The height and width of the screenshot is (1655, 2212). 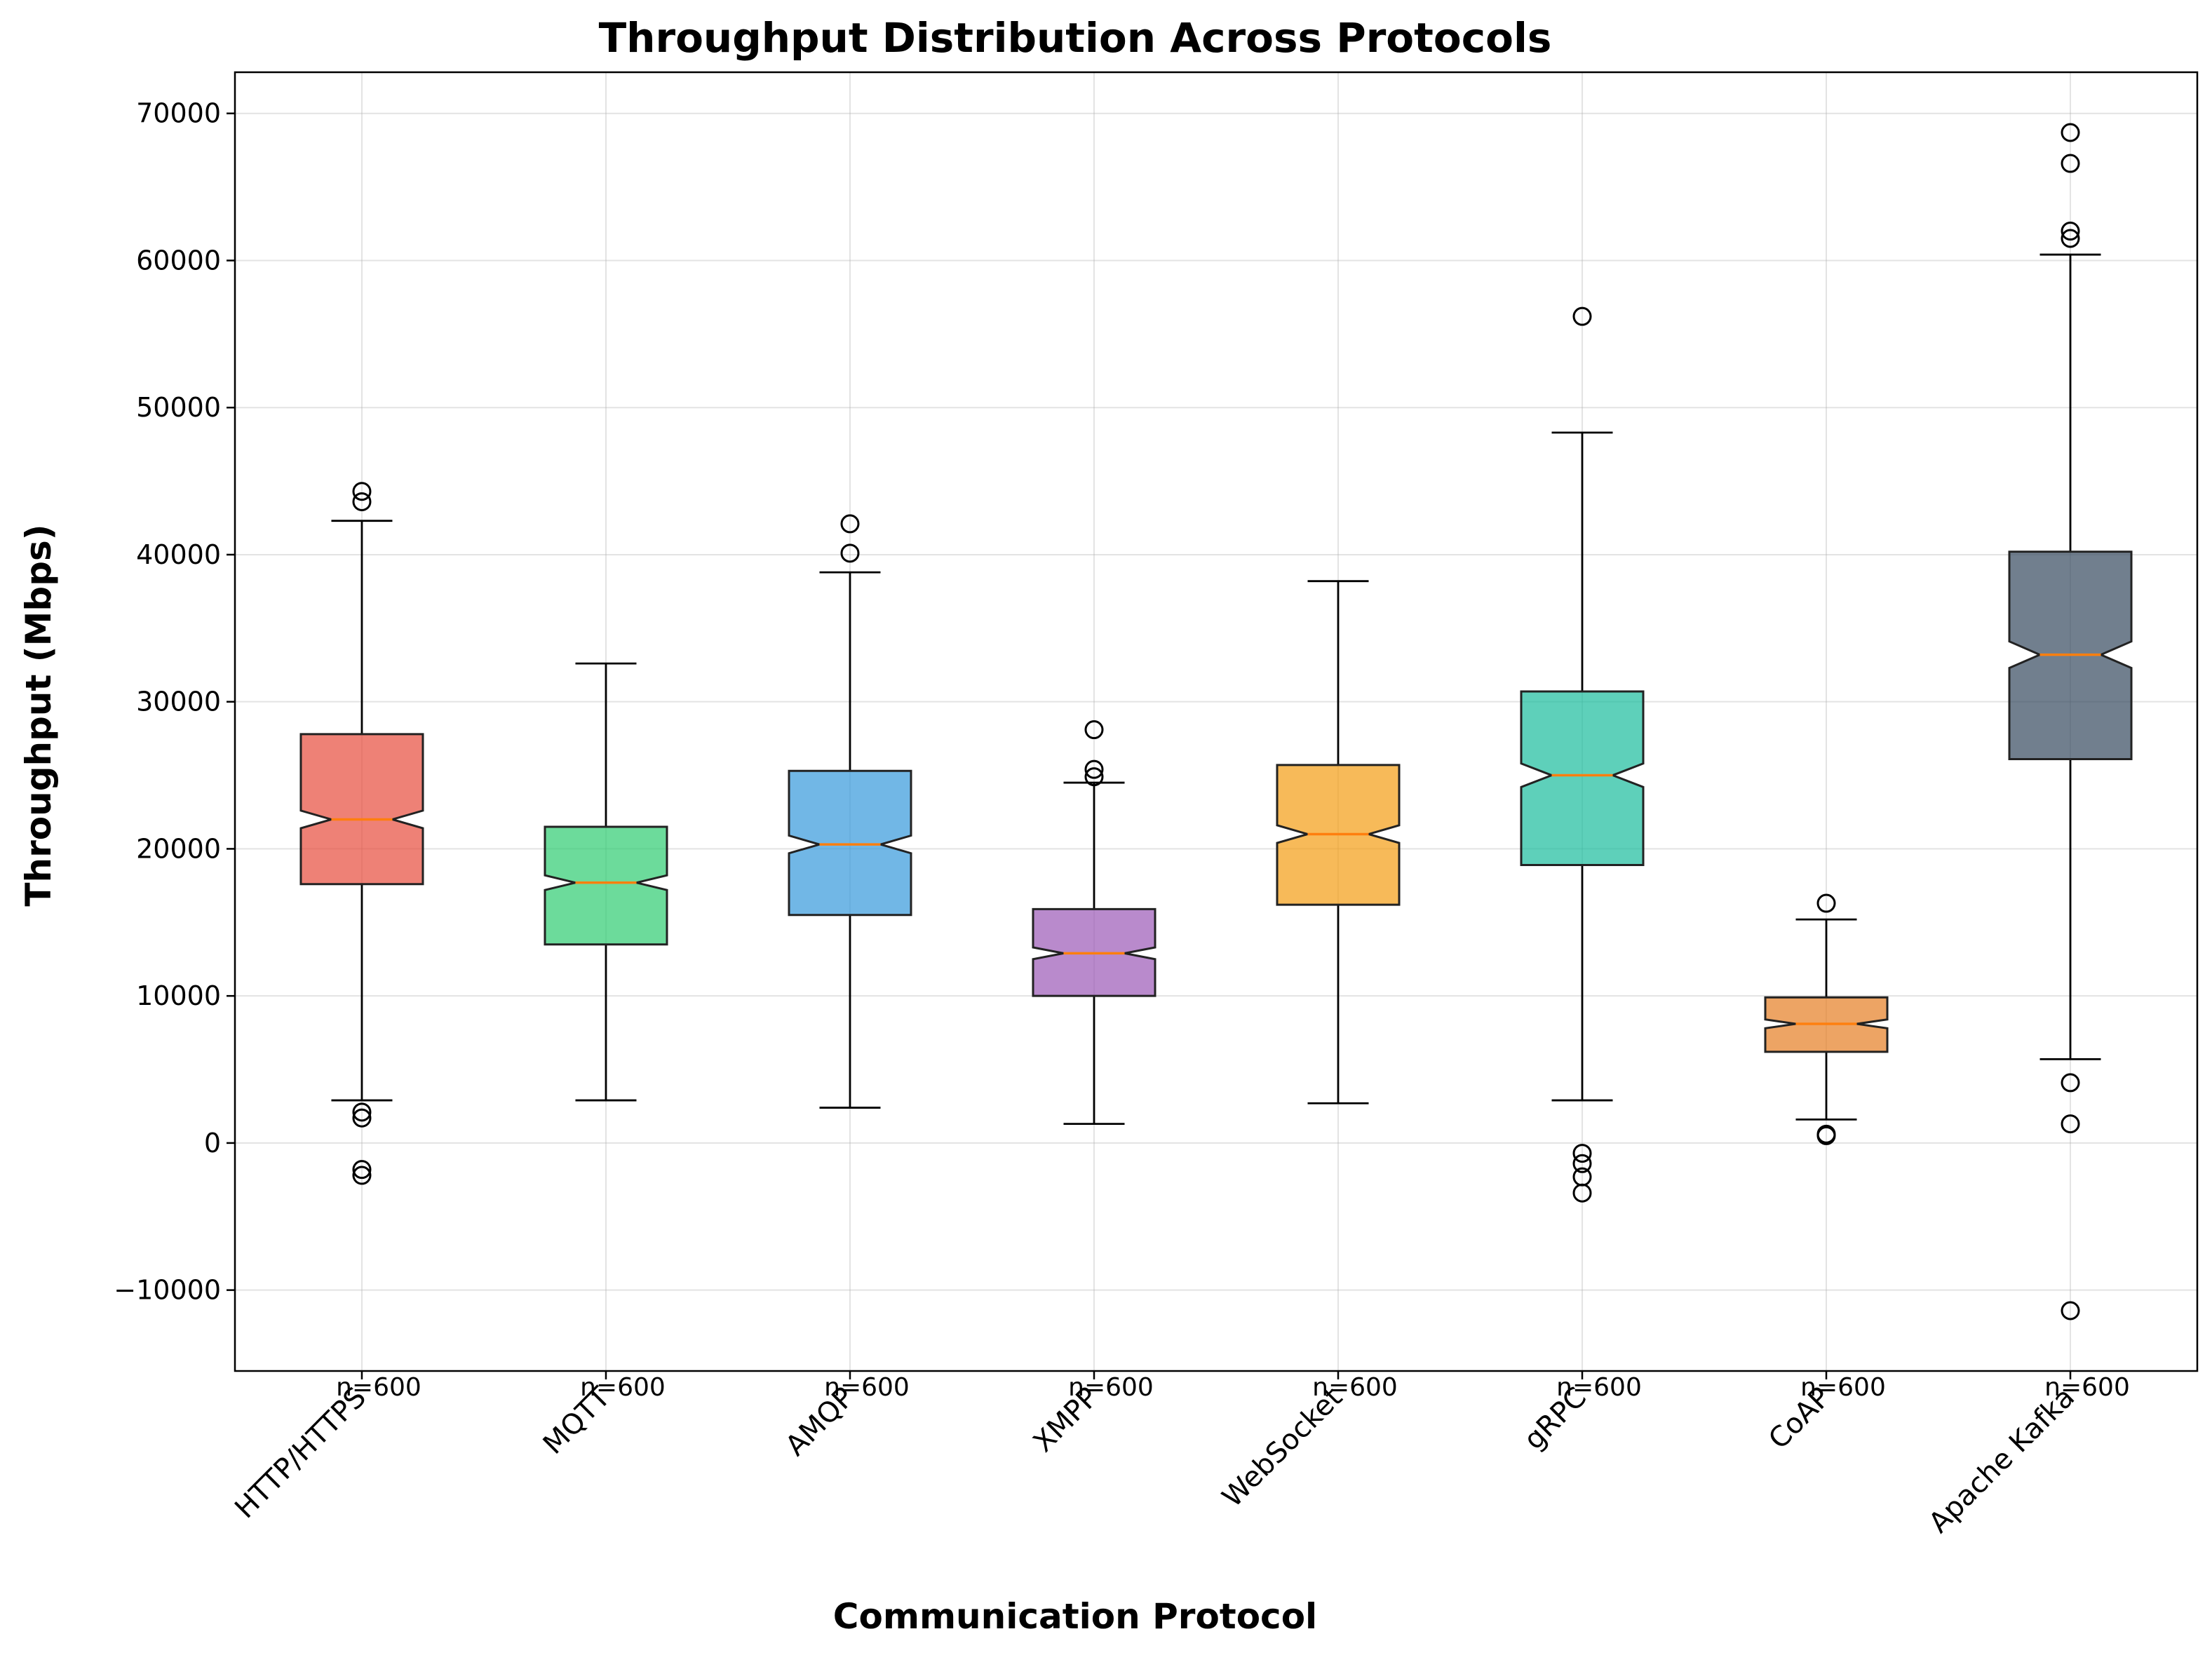 What do you see at coordinates (212, 1143) in the screenshot?
I see `y-tick-label: 0` at bounding box center [212, 1143].